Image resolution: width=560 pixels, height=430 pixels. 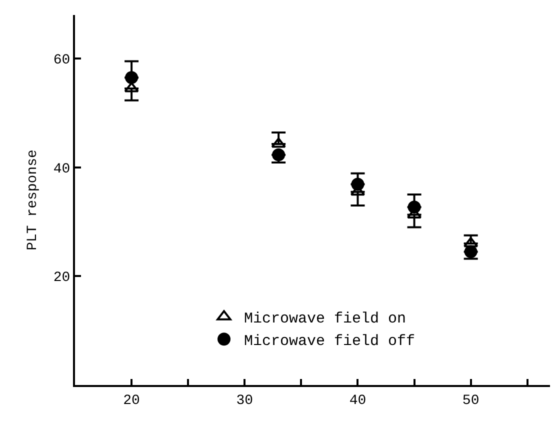 I want to click on legend-label: Microwave field off, so click(x=330, y=341).